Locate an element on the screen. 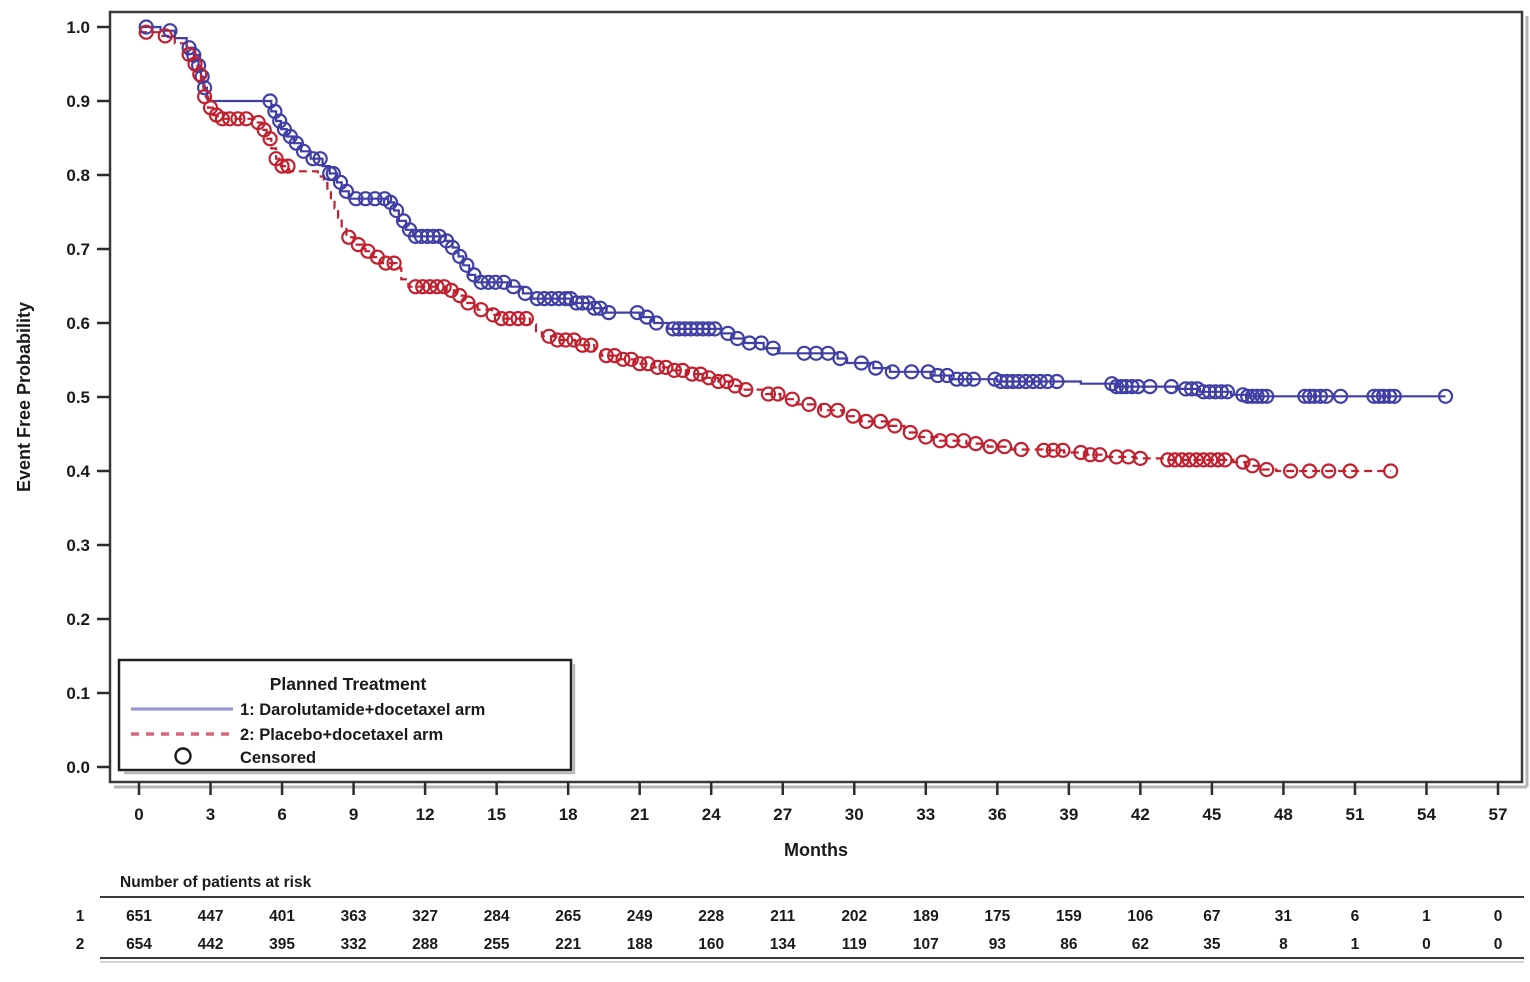 The width and height of the screenshot is (1530, 982). y-tick-label: 0.4 is located at coordinates (78, 471).